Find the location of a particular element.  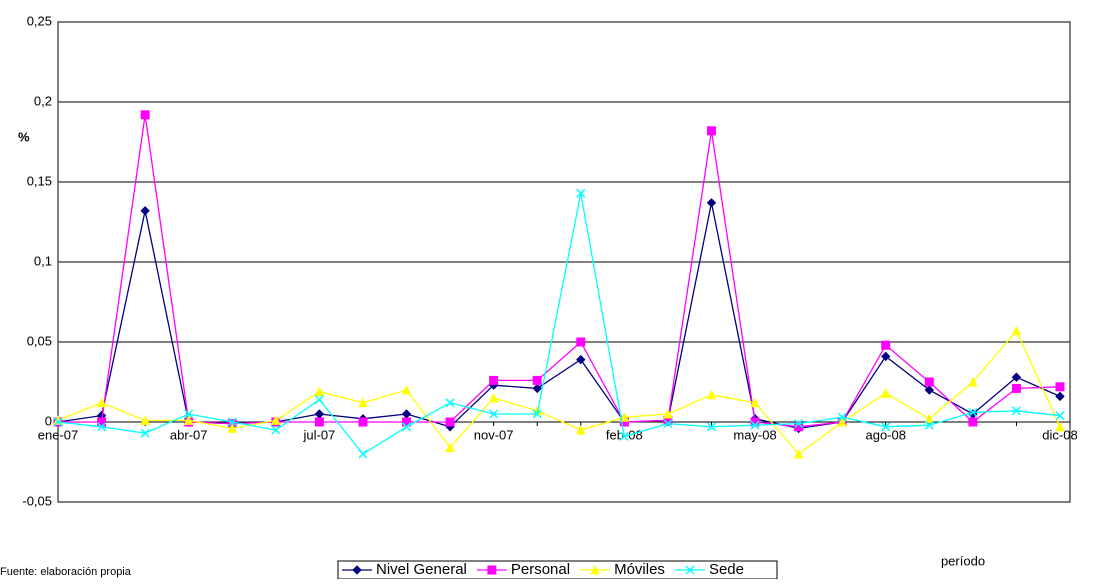

y-tick-label: 0,1 is located at coordinates (43, 260).